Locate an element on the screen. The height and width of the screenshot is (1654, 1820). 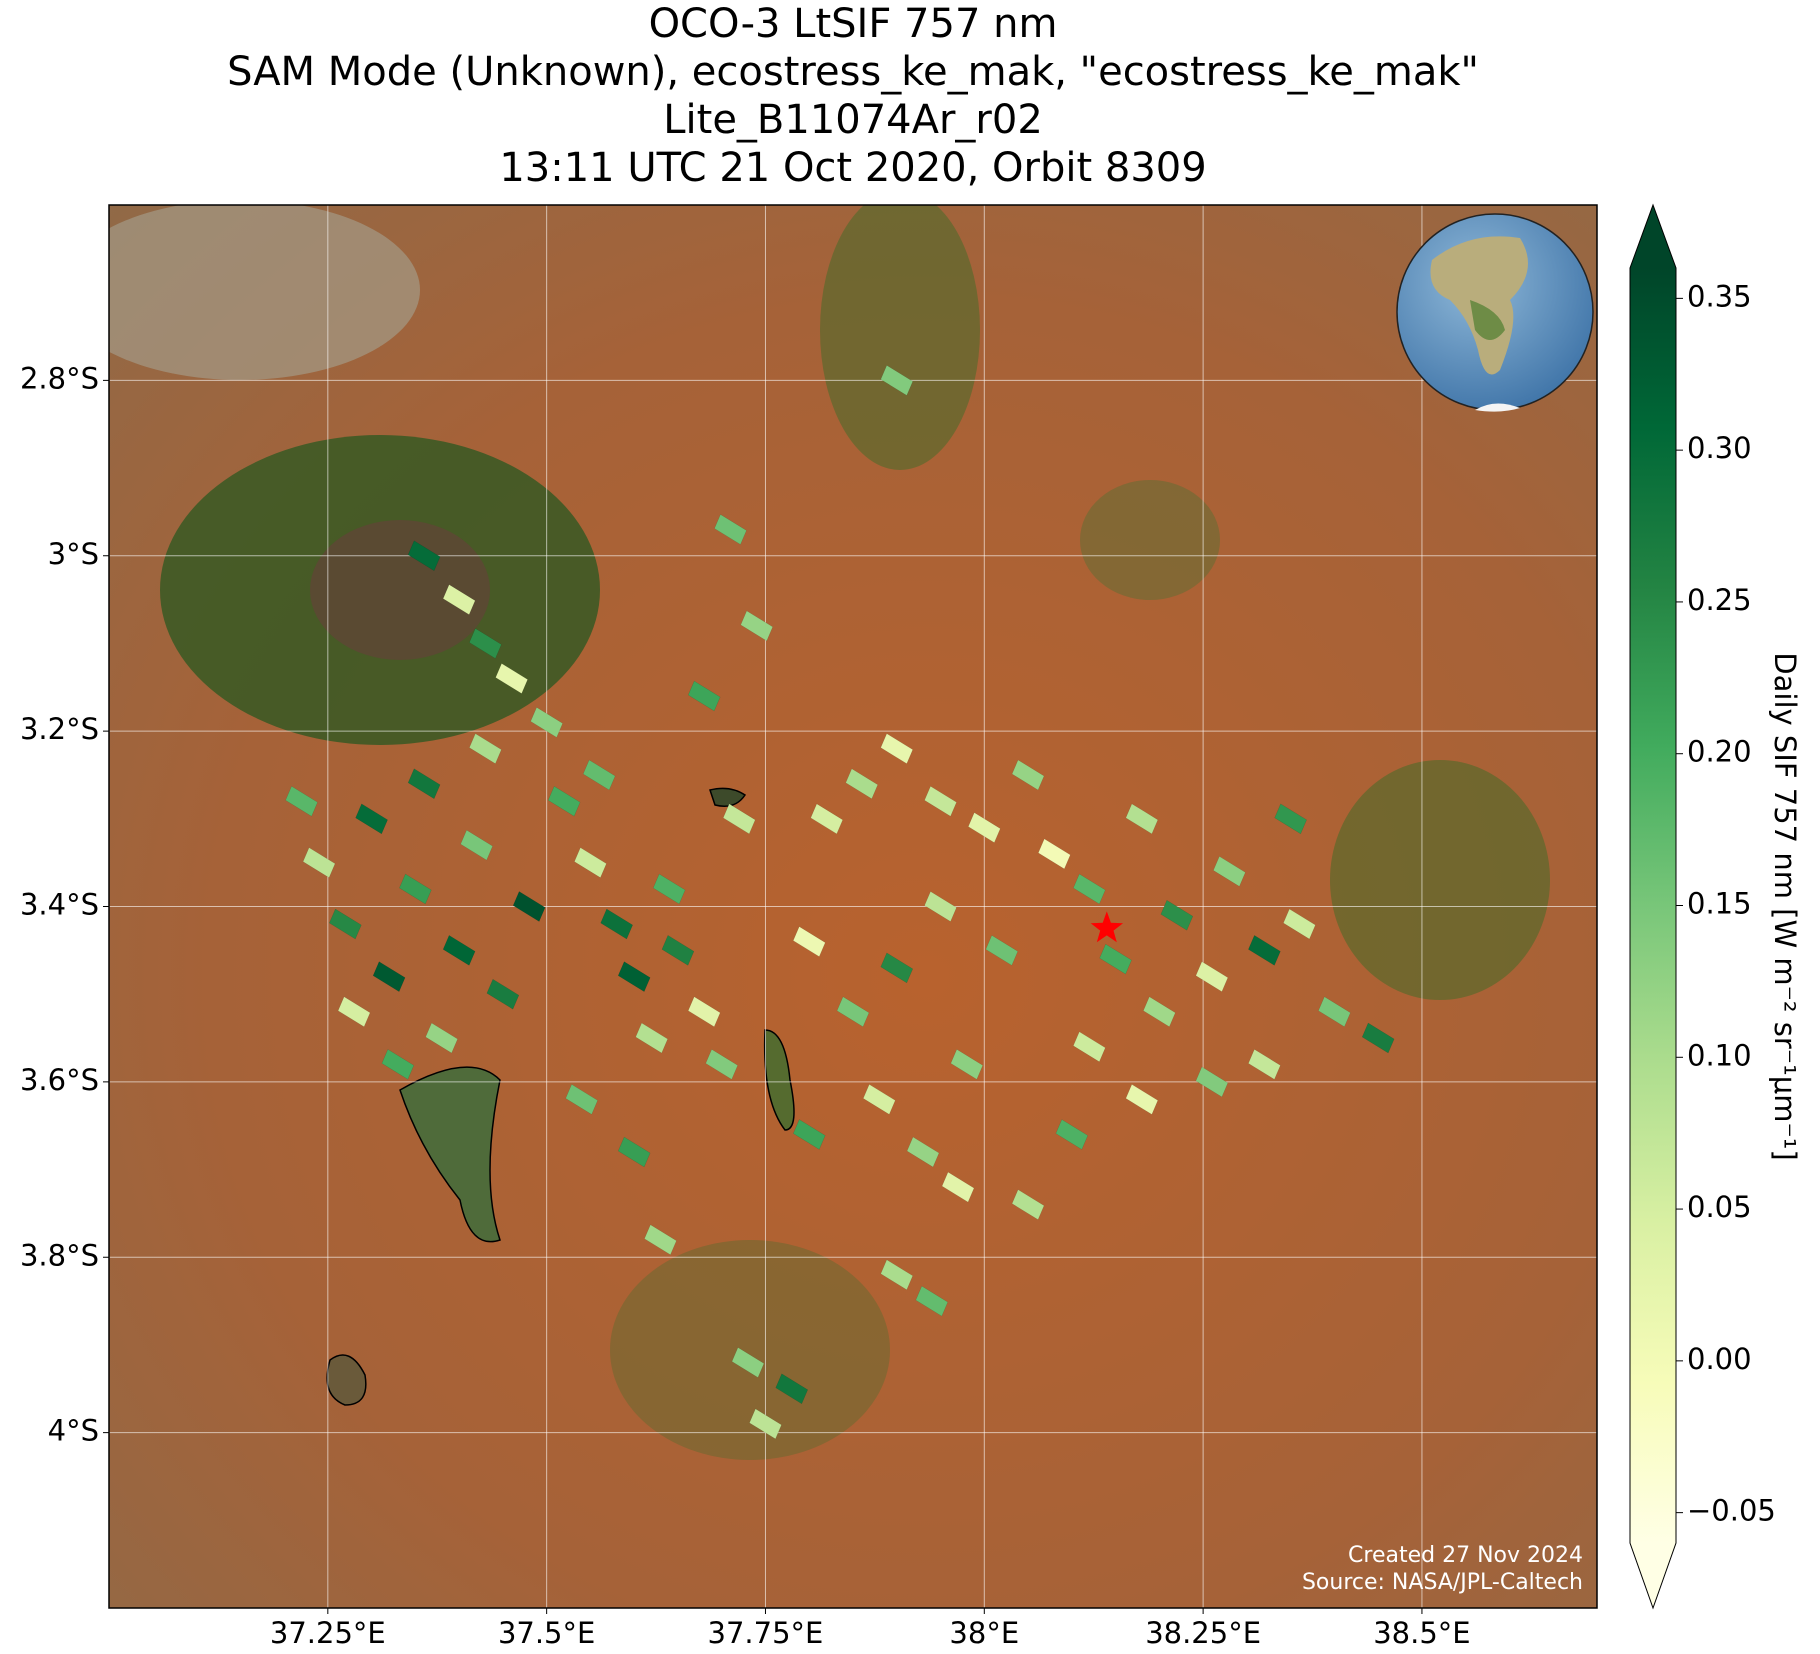
colorbar-label: Daily SIF 757 nm [W m⁻² sr⁻¹μm⁻¹] is located at coordinates (1785, 906).